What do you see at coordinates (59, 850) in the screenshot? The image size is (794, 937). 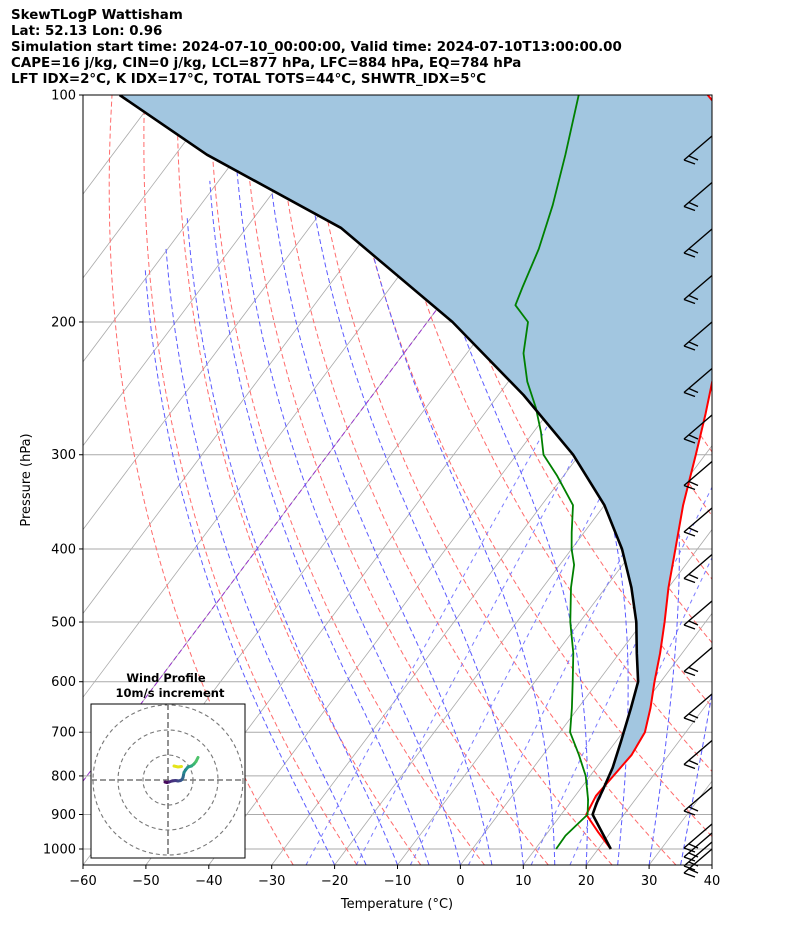 I see `y-tick-label: 1000` at bounding box center [59, 850].